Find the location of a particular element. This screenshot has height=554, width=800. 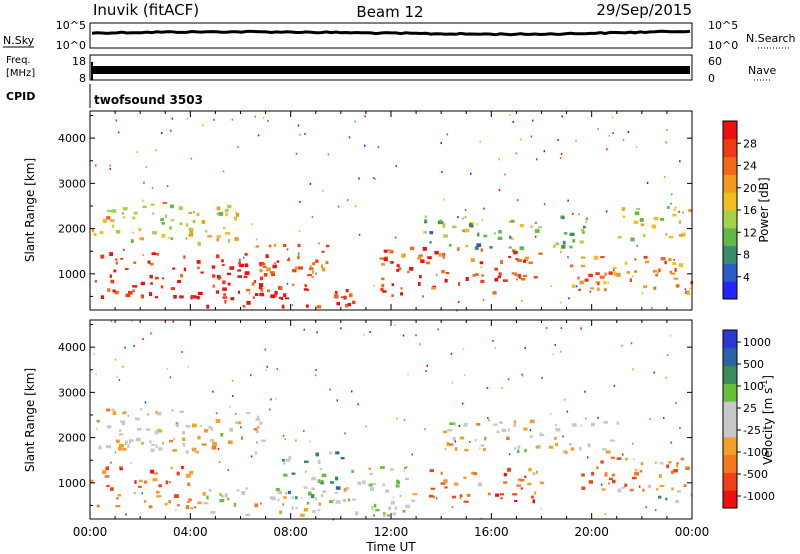

colorbar-tick-label: 500 is located at coordinates (753, 364).